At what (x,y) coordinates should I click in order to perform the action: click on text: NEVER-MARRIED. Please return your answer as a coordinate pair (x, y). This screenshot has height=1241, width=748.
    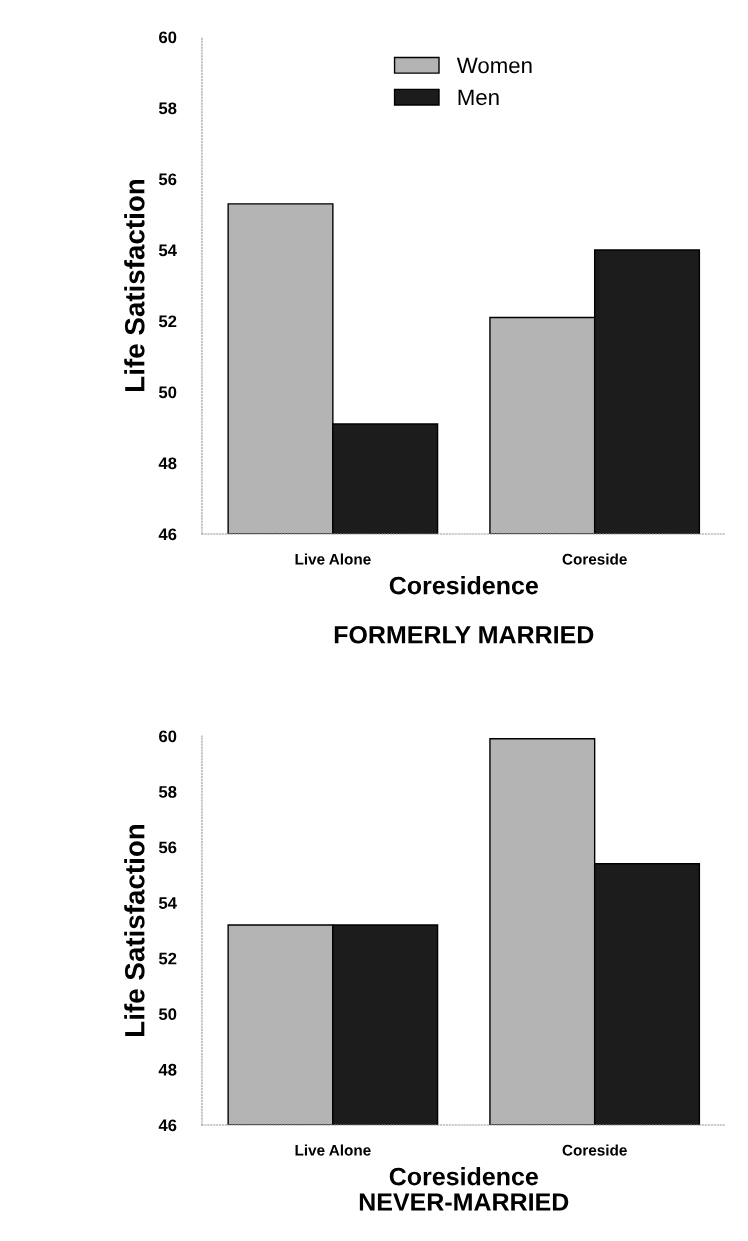
    Looking at the image, I should click on (464, 1202).